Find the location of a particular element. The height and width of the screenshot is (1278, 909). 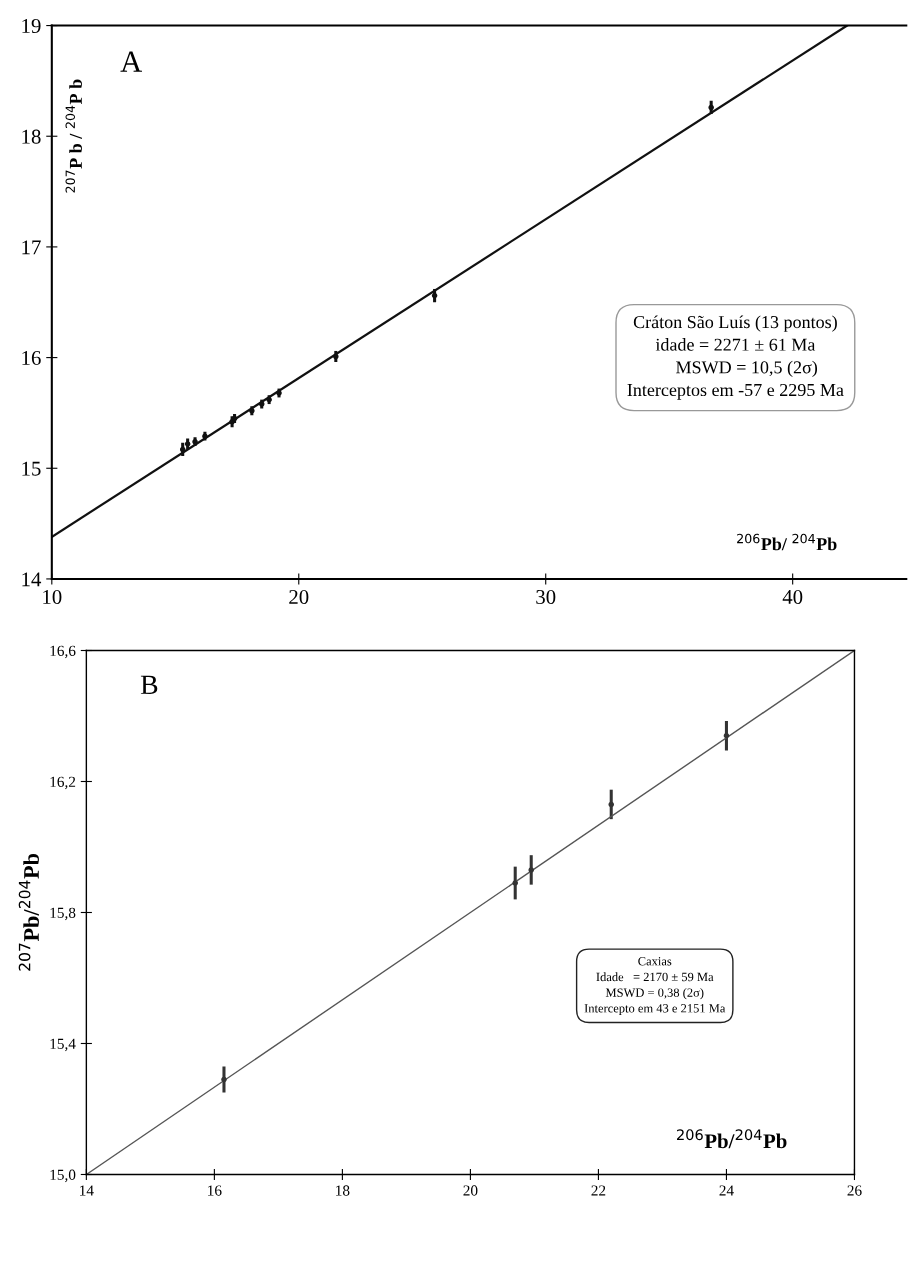

y-axis-title: $^{207}$Pb/$^{204}$Pb is located at coordinates (28, 912).